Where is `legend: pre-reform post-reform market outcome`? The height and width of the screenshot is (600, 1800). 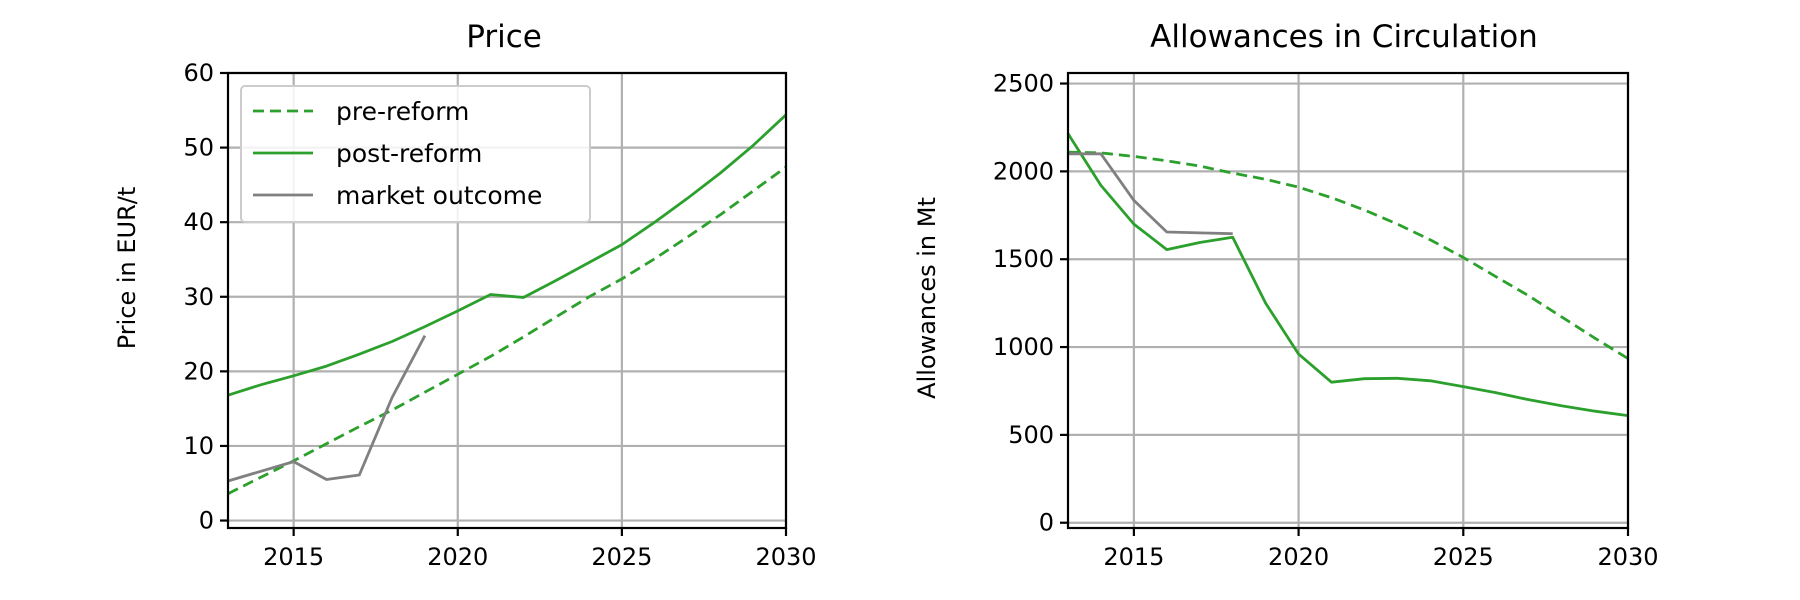
legend: pre-reform post-reform market outcome is located at coordinates (415, 154).